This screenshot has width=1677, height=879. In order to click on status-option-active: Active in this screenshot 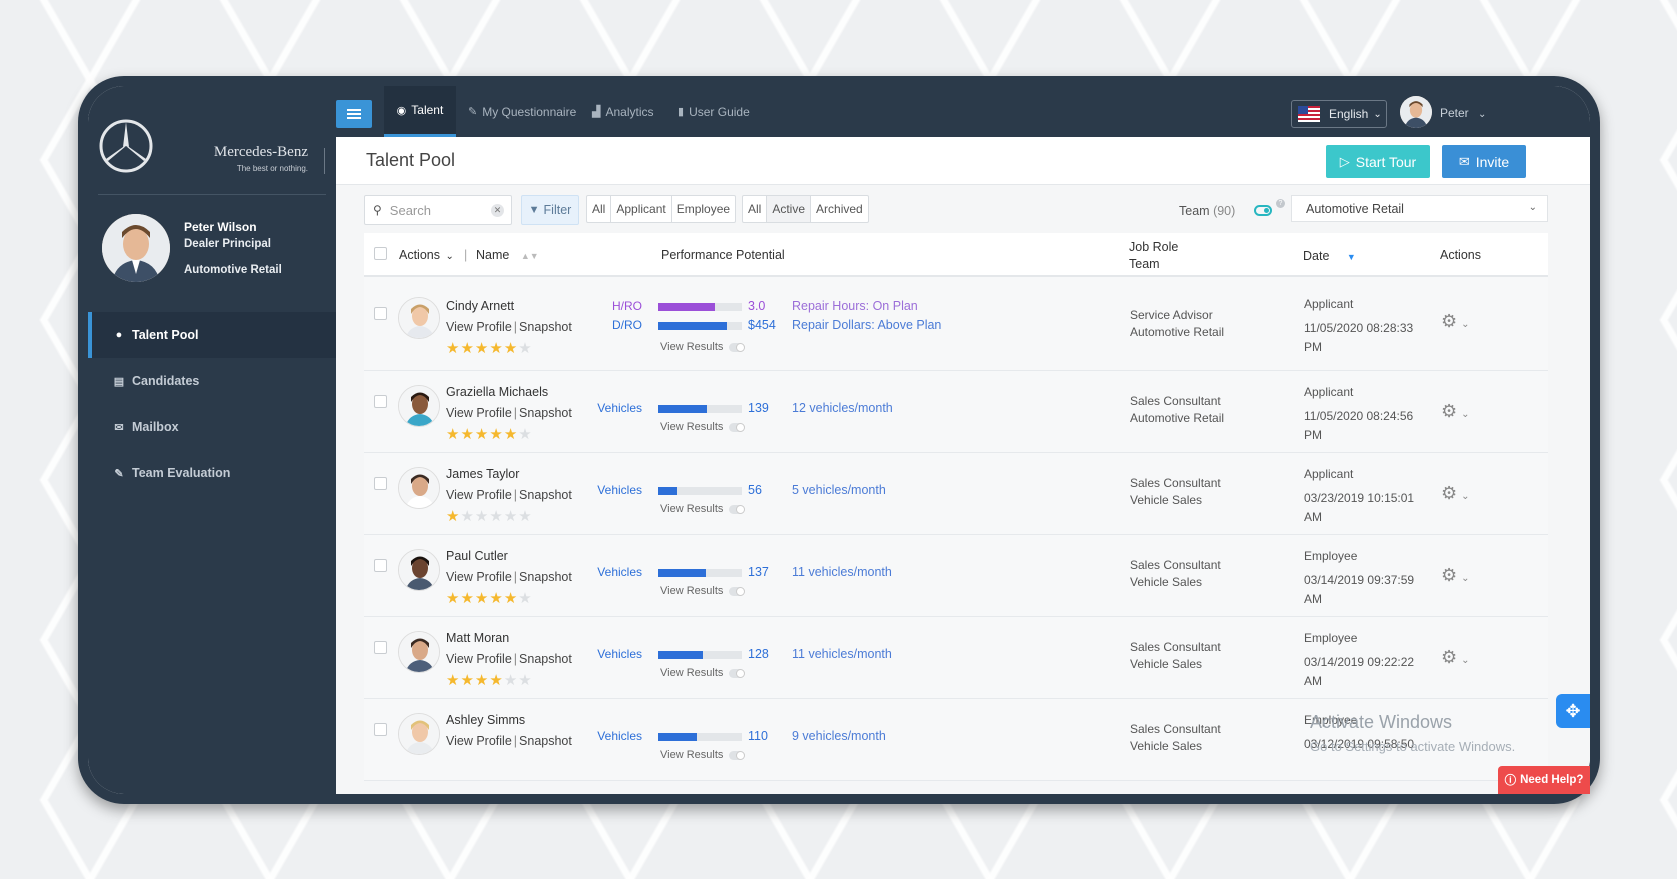, I will do `click(789, 209)`.